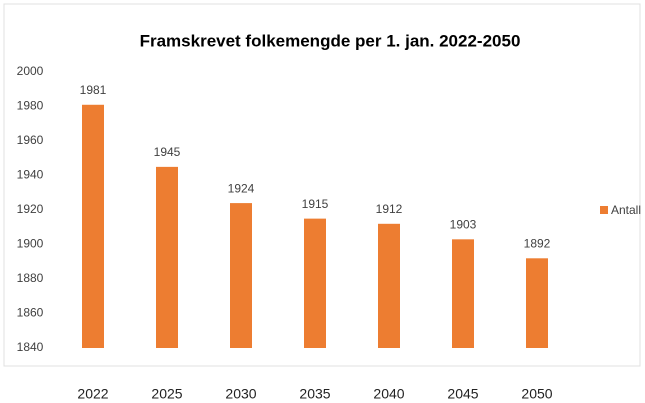  What do you see at coordinates (388, 394) in the screenshot?
I see `x-tick-label: 2040` at bounding box center [388, 394].